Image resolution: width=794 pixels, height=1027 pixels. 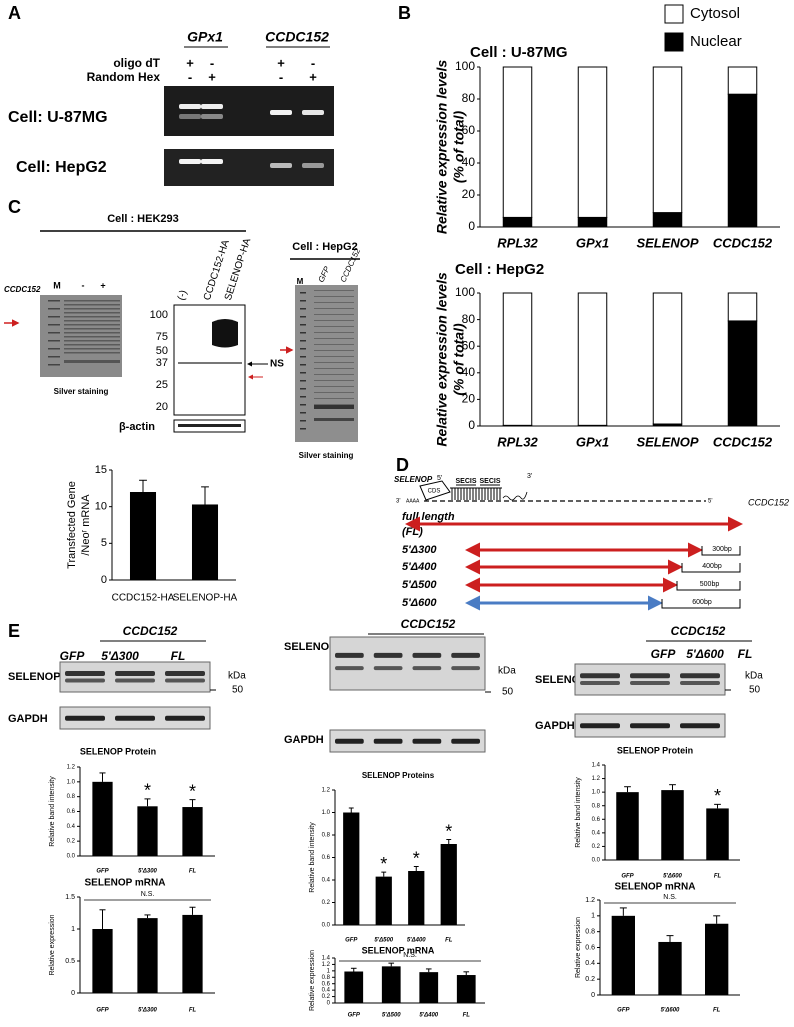 I want to click on gene-label: GPx1, so click(x=205, y=37).